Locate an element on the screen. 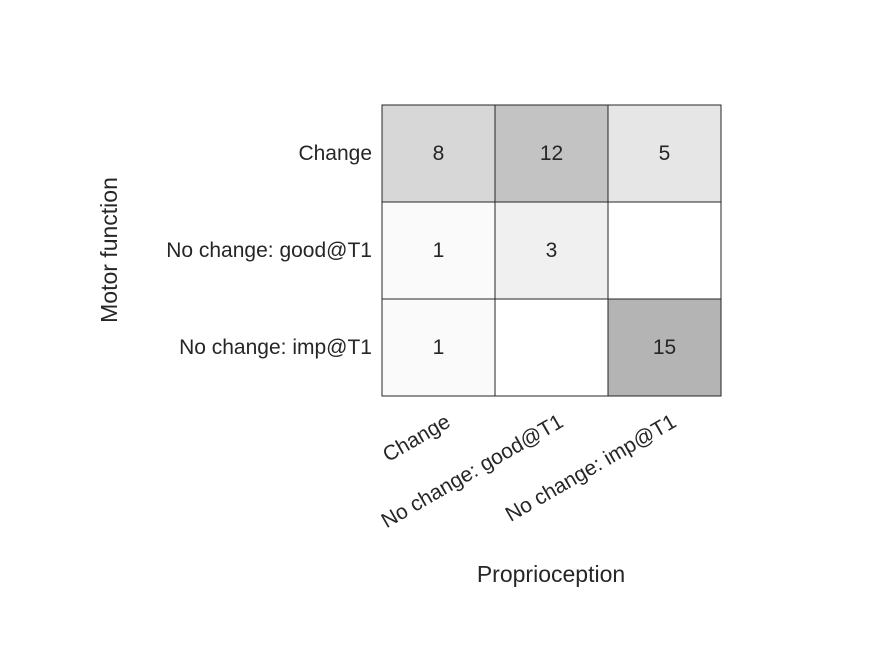  cell-value-label: 12 is located at coordinates (551, 153).